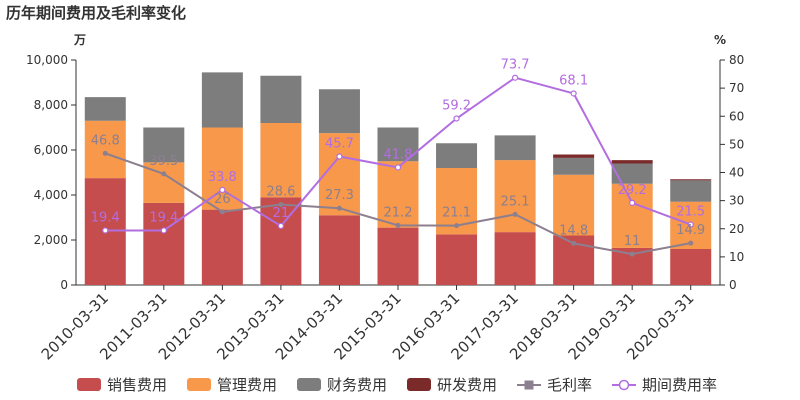 The image size is (800, 400). What do you see at coordinates (736, 173) in the screenshot?
I see `right-tick-label: 40` at bounding box center [736, 173].